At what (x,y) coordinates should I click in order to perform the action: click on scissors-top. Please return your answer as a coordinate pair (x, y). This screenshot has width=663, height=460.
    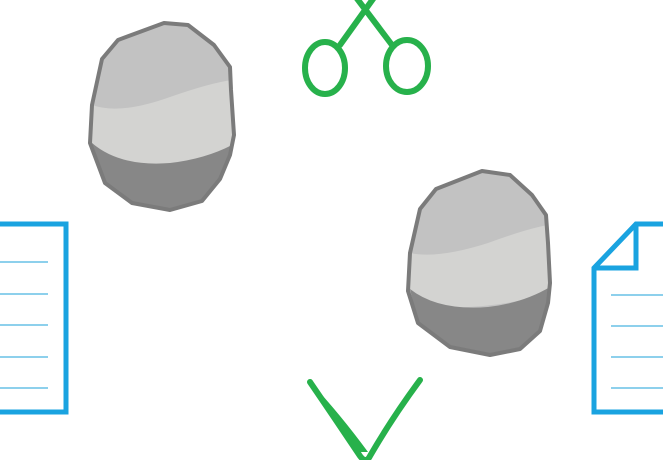
    Looking at the image, I should click on (366, 48).